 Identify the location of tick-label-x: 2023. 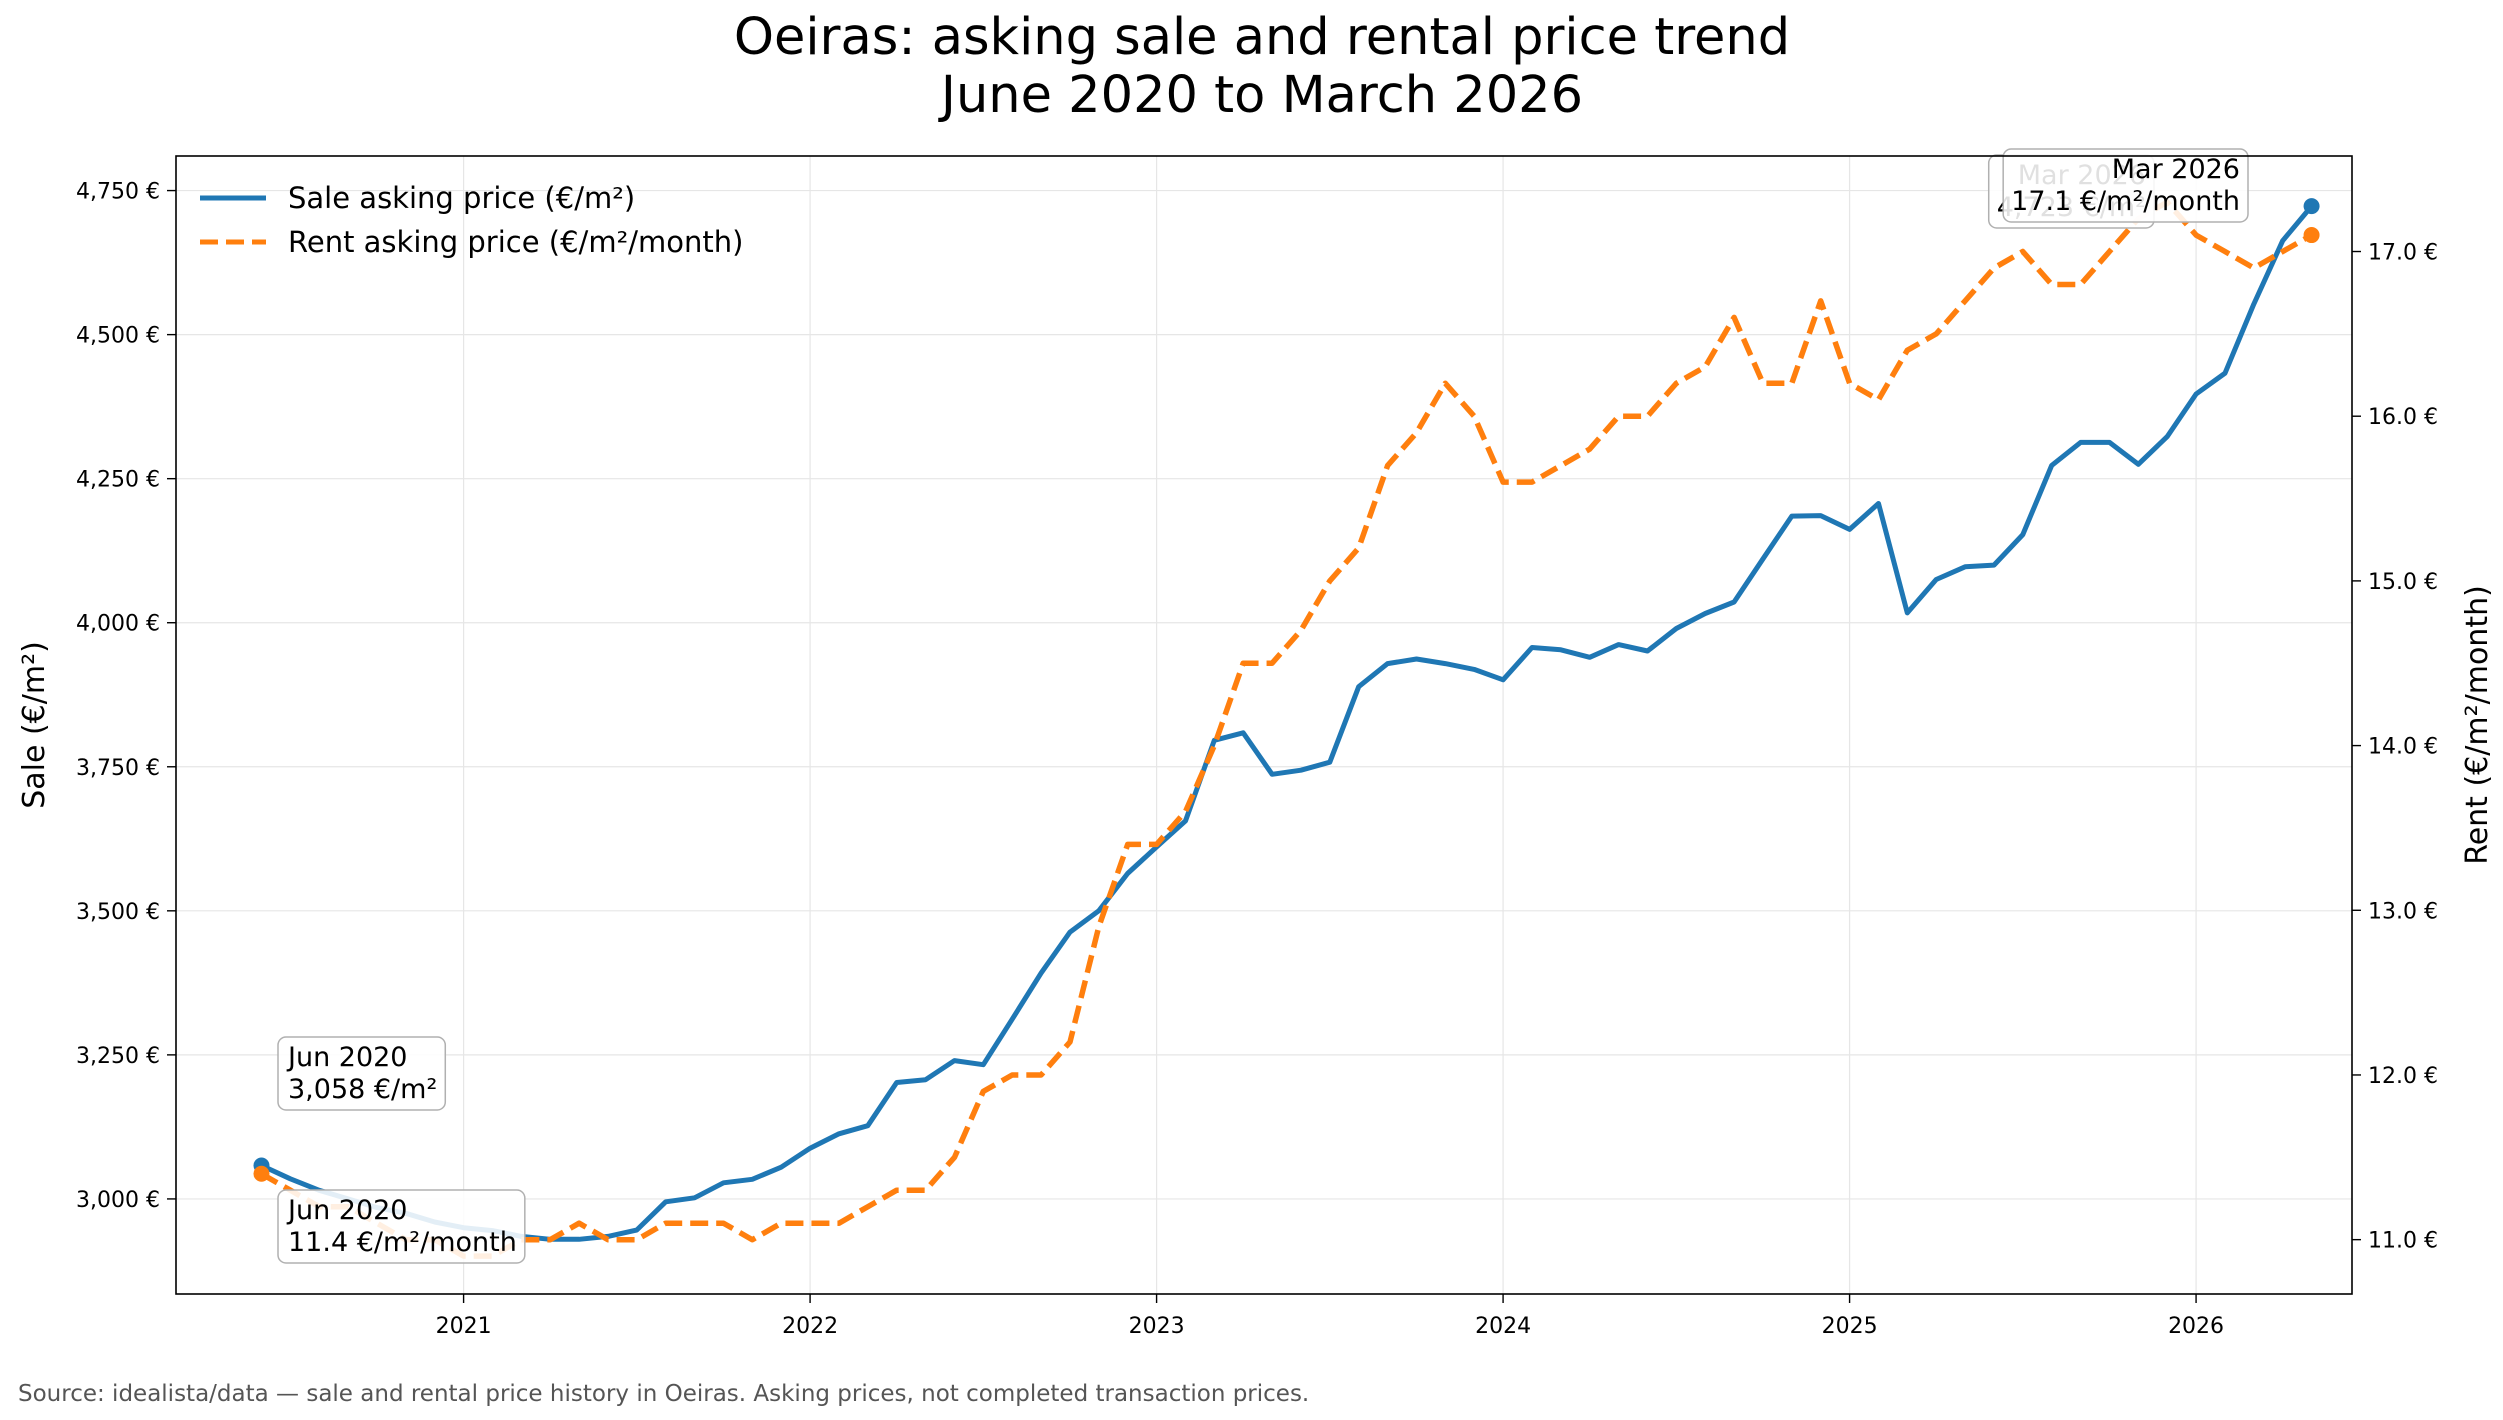
(1157, 1326).